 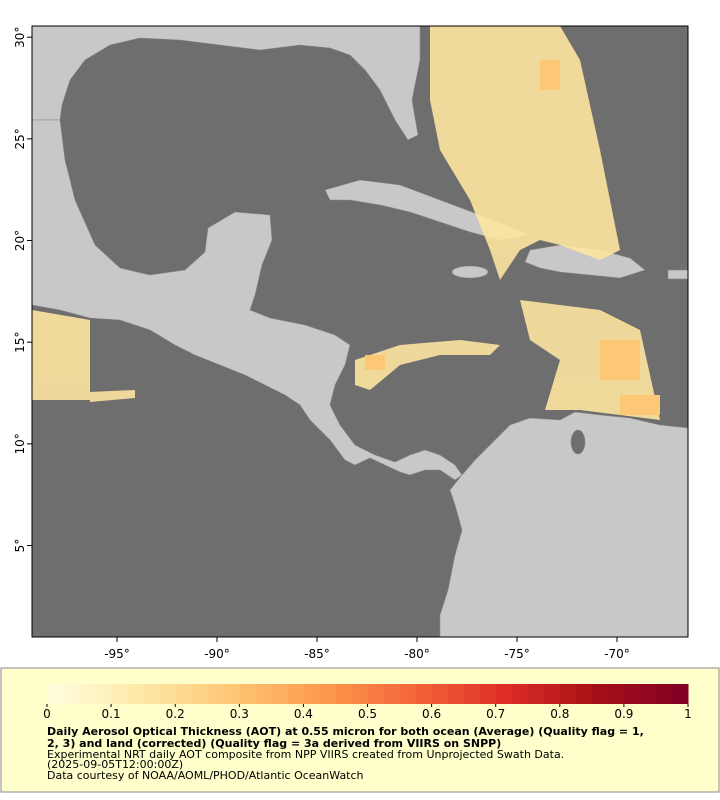 I want to click on x-tick-label: -75°, so click(x=517, y=654).